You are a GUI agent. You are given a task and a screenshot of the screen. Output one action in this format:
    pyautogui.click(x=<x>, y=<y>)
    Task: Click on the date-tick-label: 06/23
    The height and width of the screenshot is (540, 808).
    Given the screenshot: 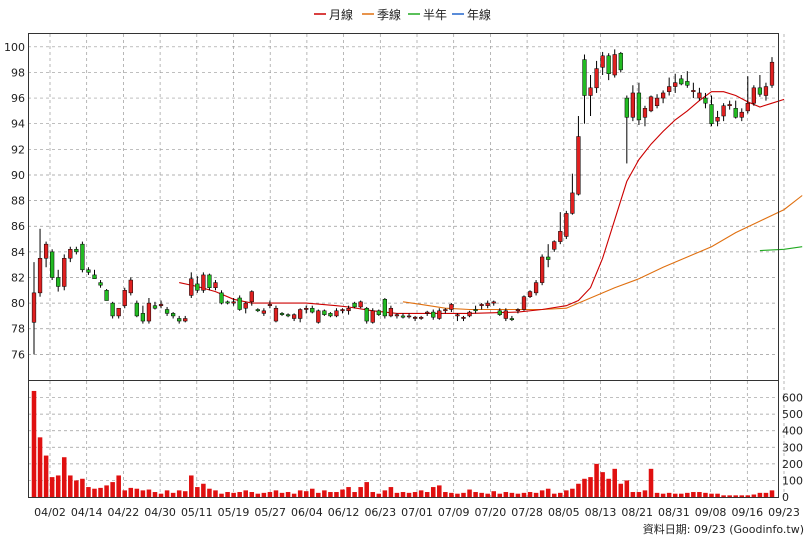 What is the action you would take?
    pyautogui.click(x=380, y=512)
    